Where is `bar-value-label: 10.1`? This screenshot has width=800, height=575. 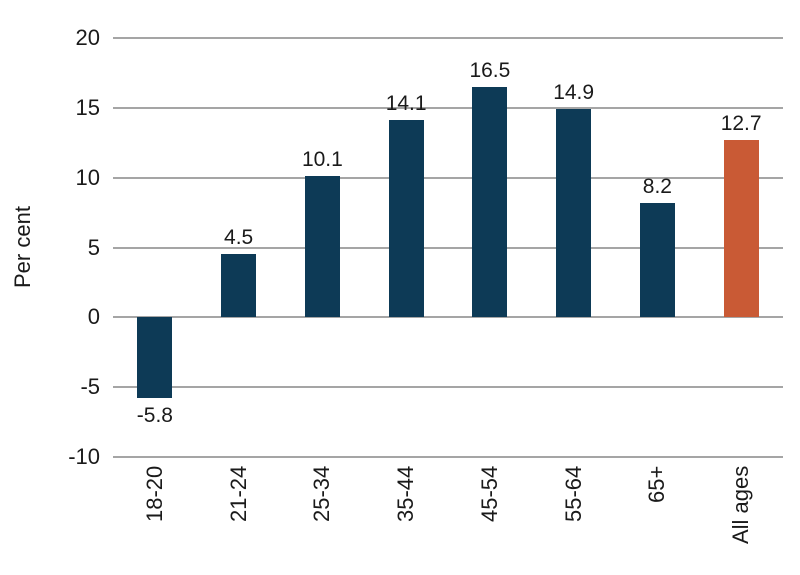
bar-value-label: 10.1 is located at coordinates (322, 160).